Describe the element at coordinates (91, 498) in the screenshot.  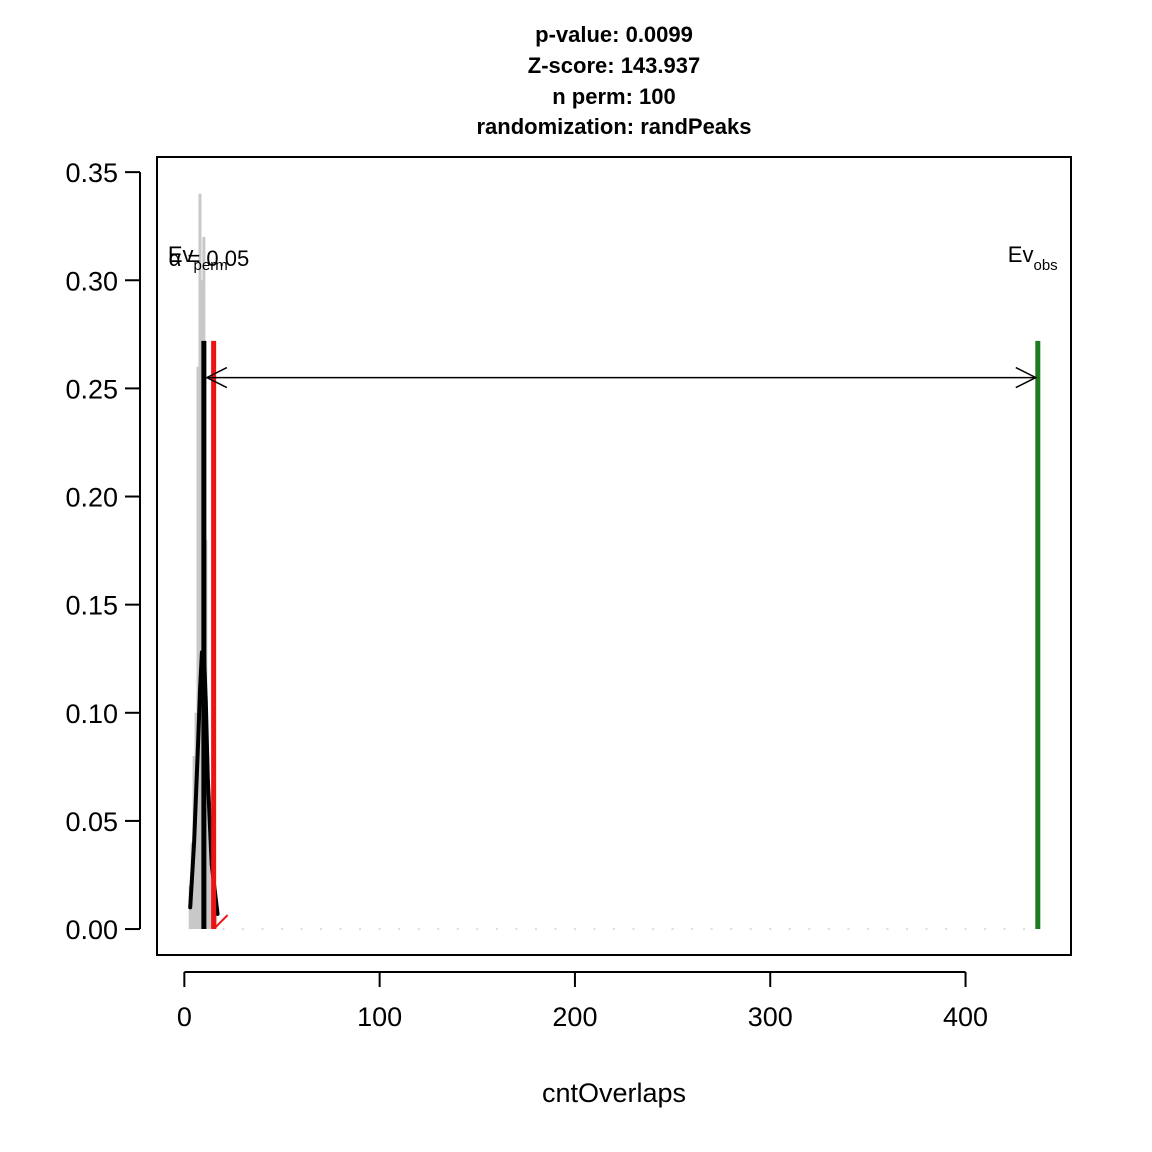
I see `y-tick-label-4: 0.20` at that location.